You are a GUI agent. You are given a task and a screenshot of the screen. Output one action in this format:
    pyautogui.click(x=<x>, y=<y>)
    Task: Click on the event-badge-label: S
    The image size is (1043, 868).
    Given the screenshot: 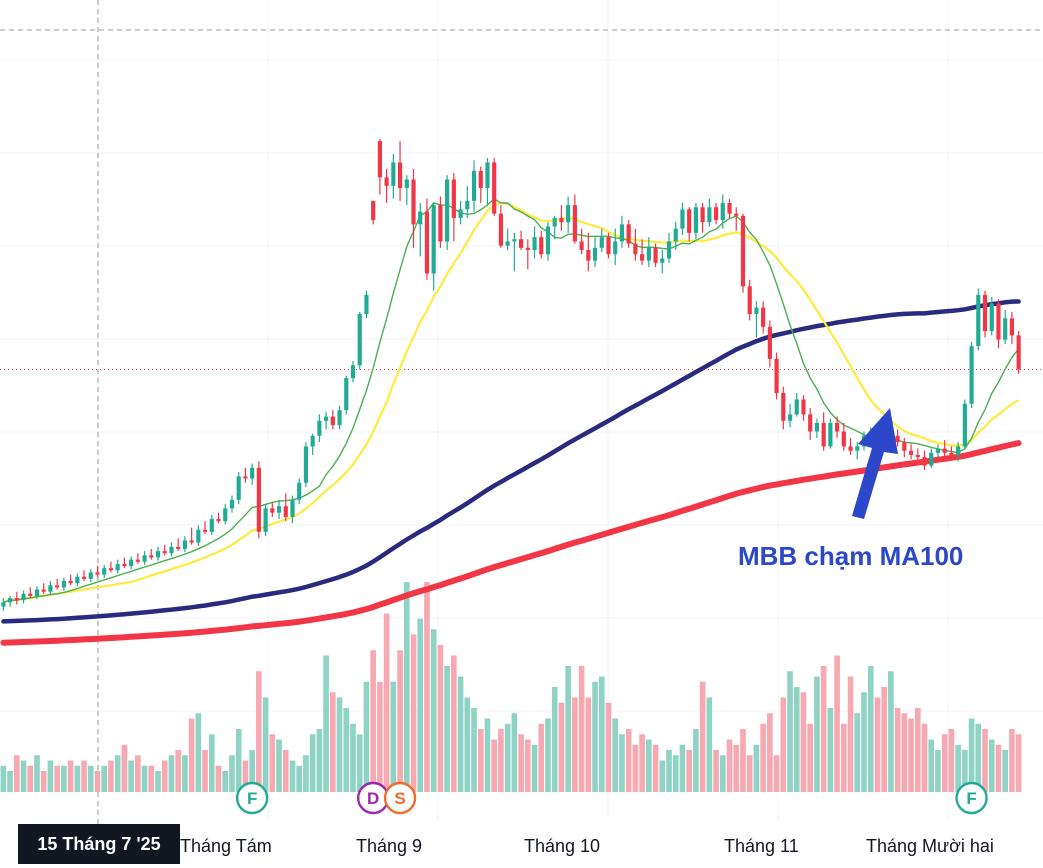 What is the action you would take?
    pyautogui.click(x=399, y=798)
    